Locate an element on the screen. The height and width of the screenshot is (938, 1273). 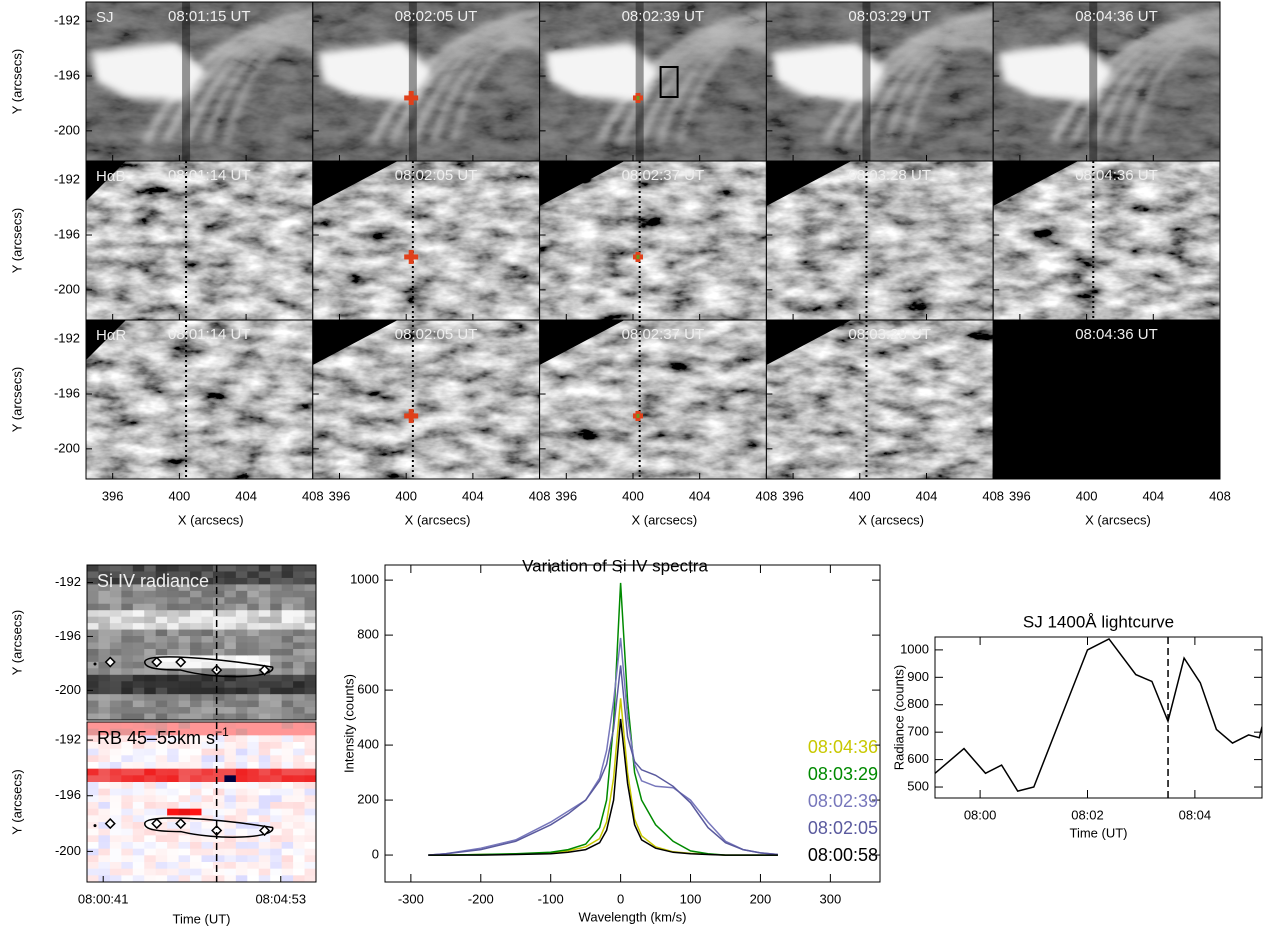
y-tick-label: 500 is located at coordinates (918, 785).